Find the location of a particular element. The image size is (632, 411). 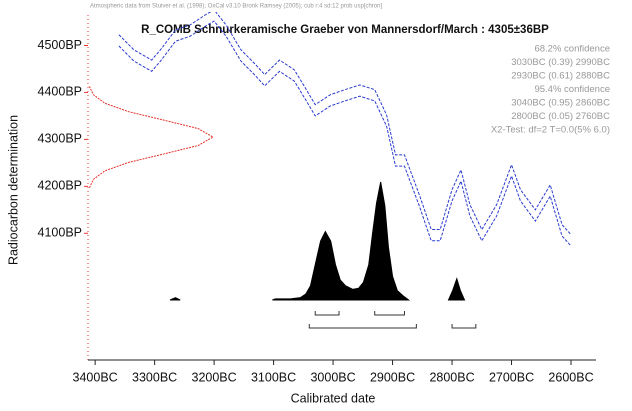

legend-line: 2930BC (0.61) 2880BC is located at coordinates (560, 76).